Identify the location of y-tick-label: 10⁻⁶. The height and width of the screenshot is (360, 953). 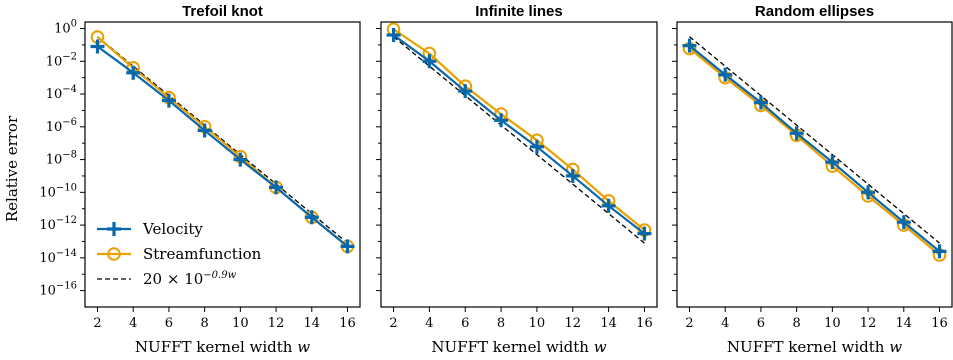
(61, 126).